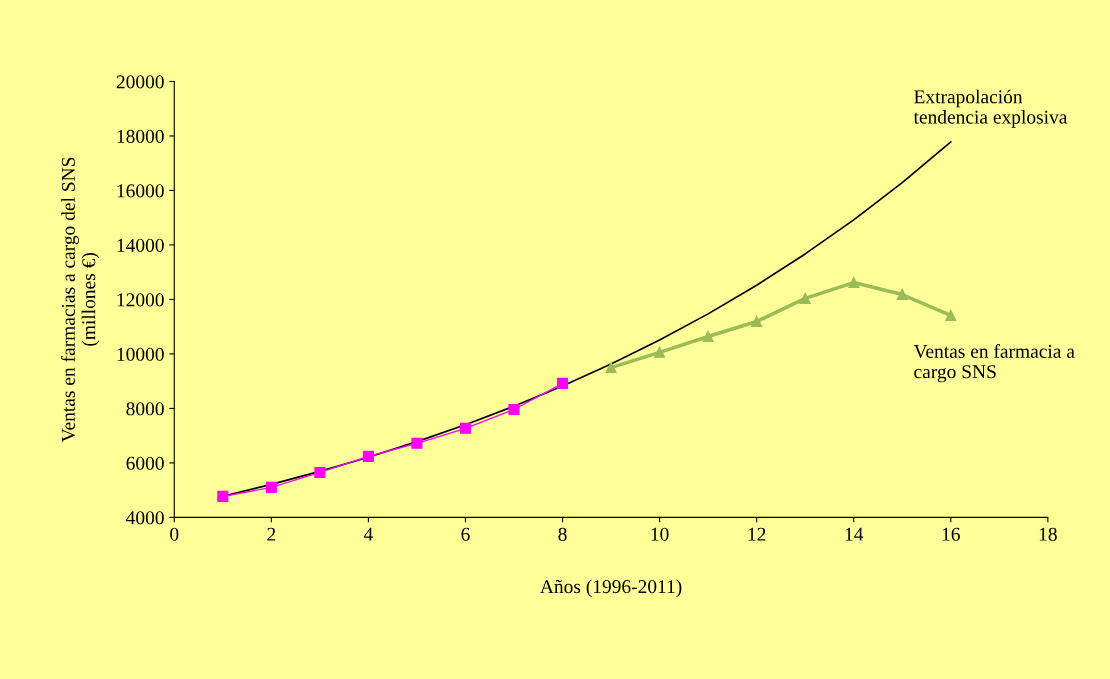  What do you see at coordinates (368, 534) in the screenshot?
I see `x-tick-label: 4` at bounding box center [368, 534].